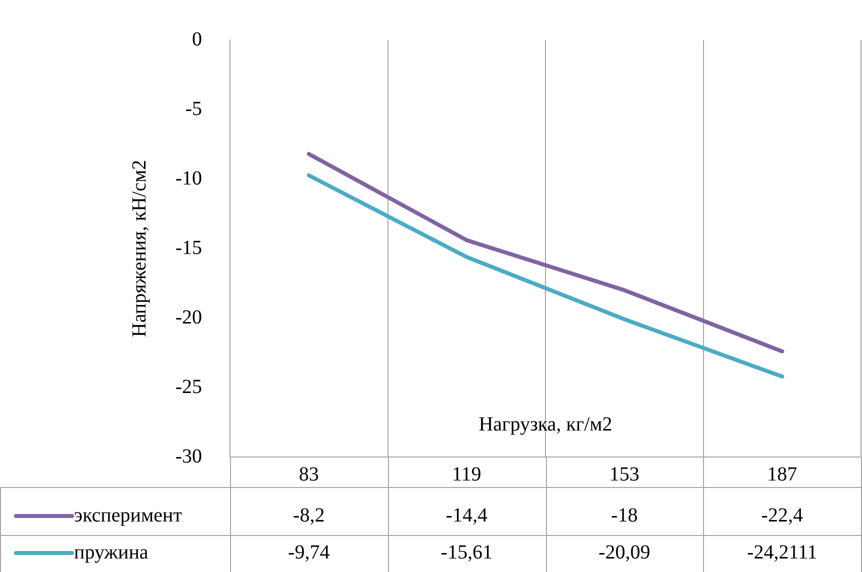 This screenshot has height=572, width=862. Describe the element at coordinates (545, 424) in the screenshot. I see `x-axis-title: Нагрузка, кг/м2` at that location.